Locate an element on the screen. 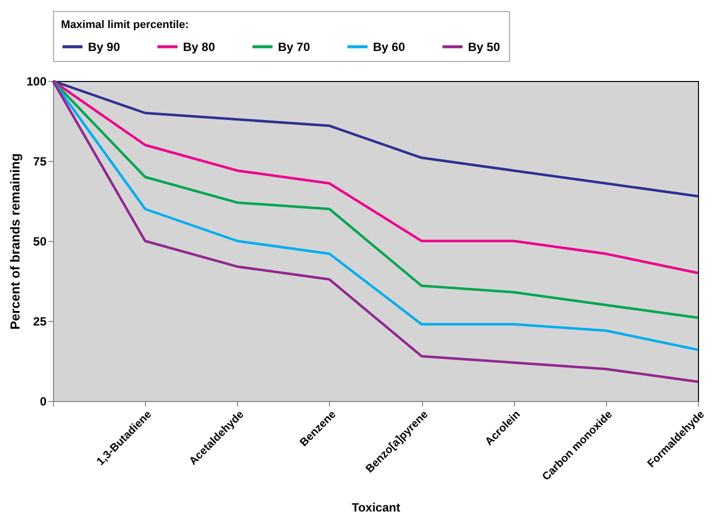  legend-label: By 70 is located at coordinates (294, 47).